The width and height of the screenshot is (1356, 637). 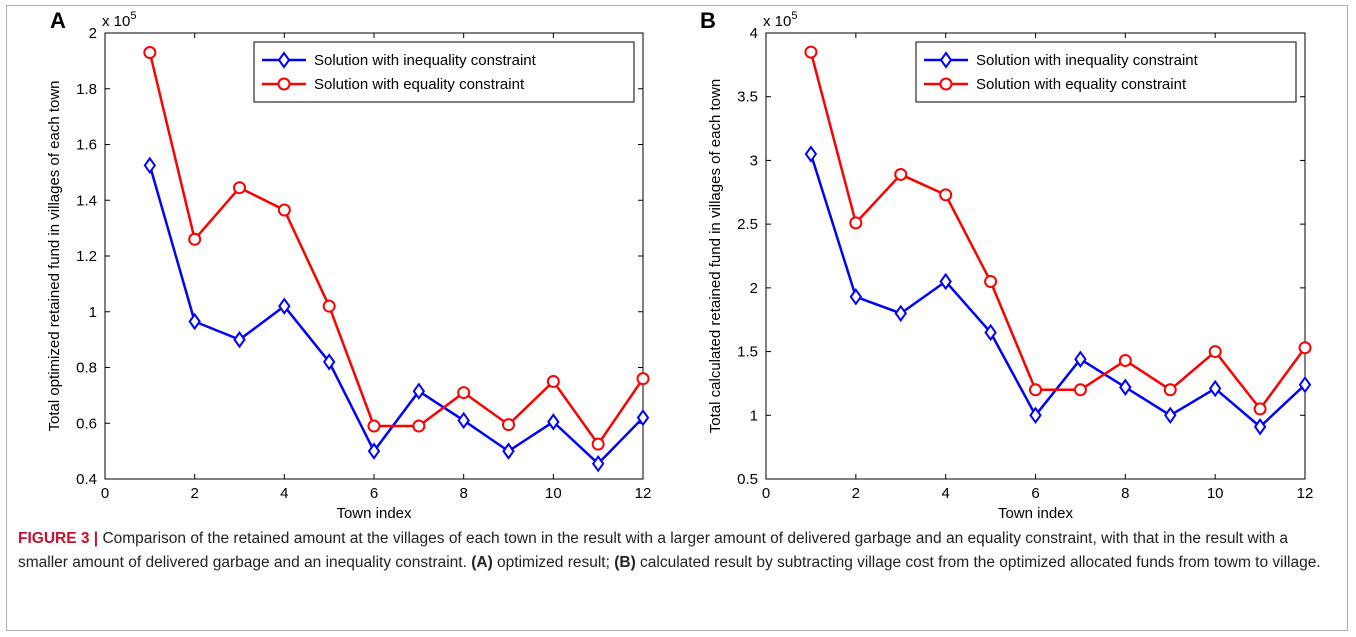 I want to click on y-tick-label: 1.2, so click(x=86, y=256).